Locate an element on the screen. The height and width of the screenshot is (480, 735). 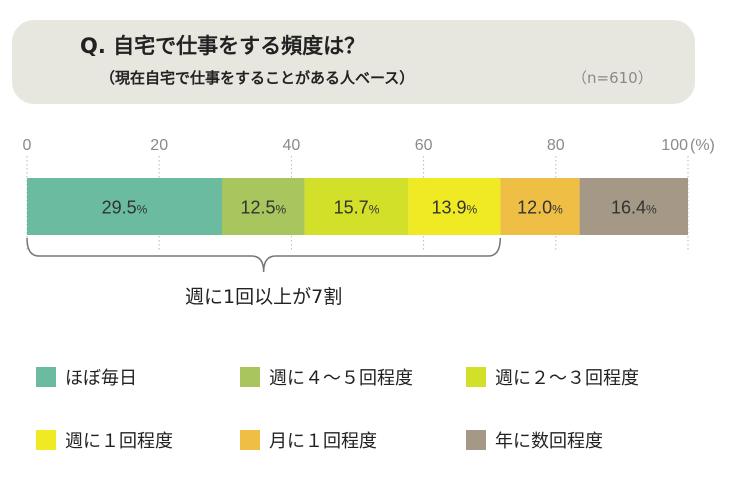
legend-label-5: 月に１回程度 is located at coordinates (323, 441).